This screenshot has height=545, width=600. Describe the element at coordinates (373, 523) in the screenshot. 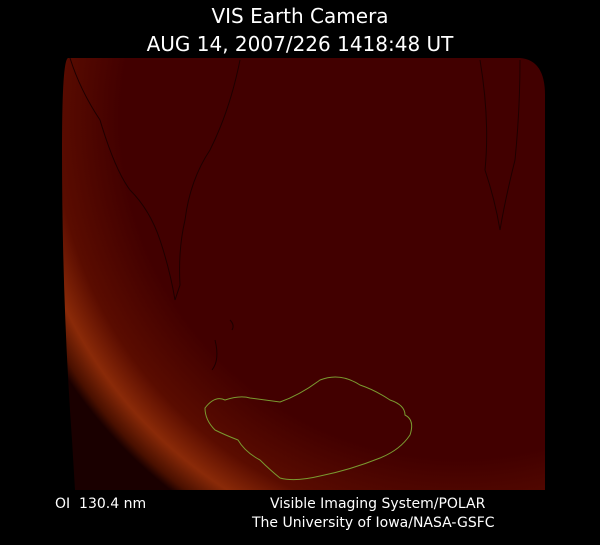

I see `credit-line: The University of Iowa/NASA-GSFC` at that location.